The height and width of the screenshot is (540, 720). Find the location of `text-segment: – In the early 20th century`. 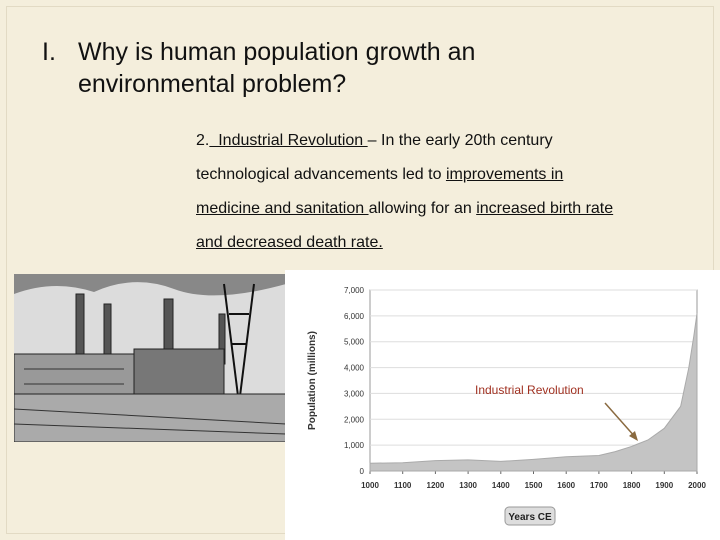

text-segment: – In the early 20th century is located at coordinates (460, 140).